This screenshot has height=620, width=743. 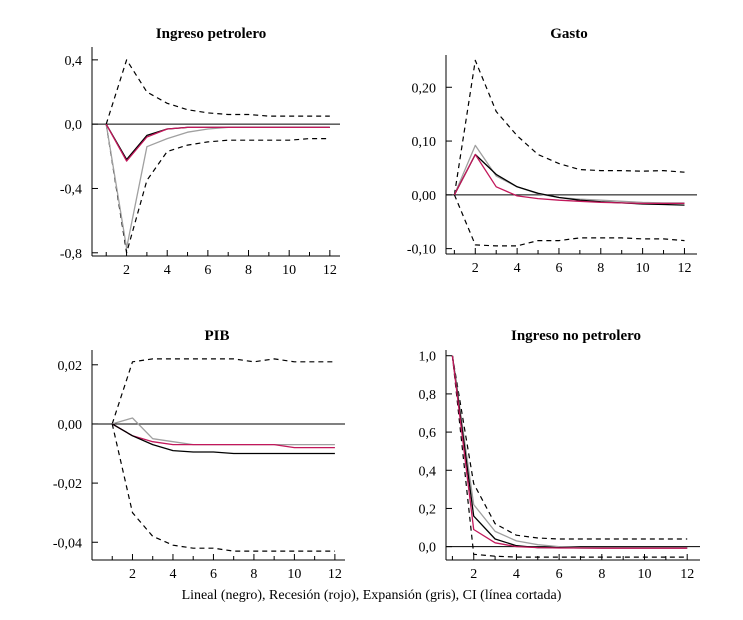 I want to click on y-tick-label: -0,8, so click(x=71, y=254).